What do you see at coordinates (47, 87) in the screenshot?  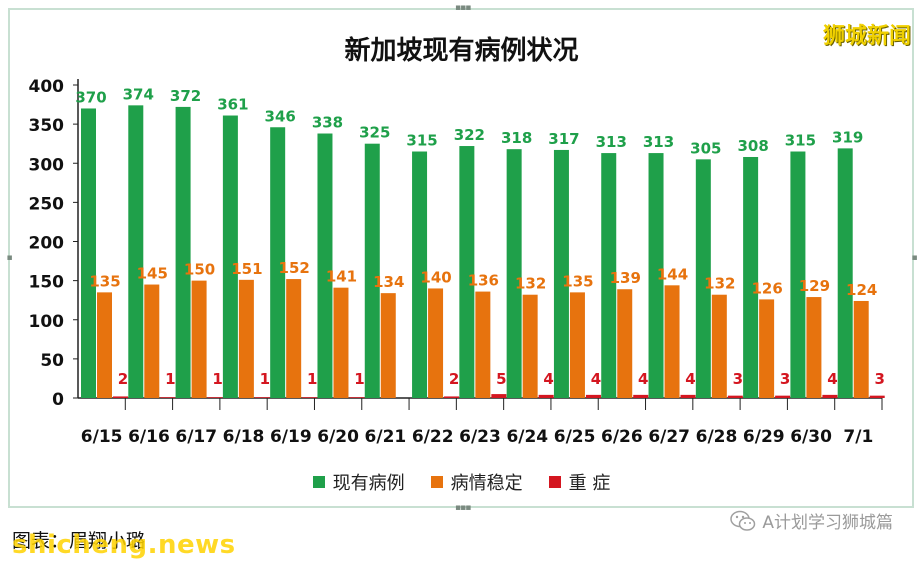 I see `y-tick-label: 400` at bounding box center [47, 87].